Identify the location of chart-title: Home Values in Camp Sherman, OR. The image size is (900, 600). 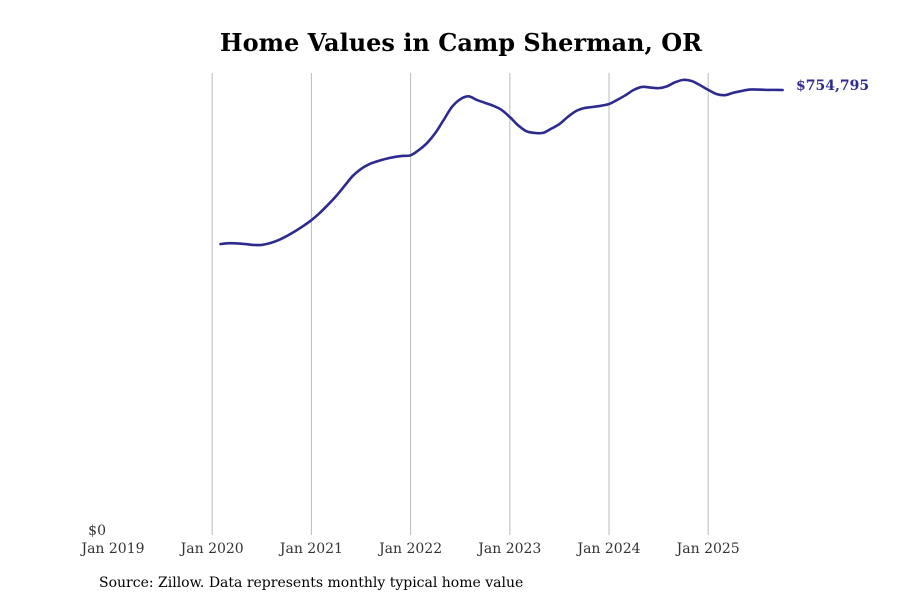
(461, 42).